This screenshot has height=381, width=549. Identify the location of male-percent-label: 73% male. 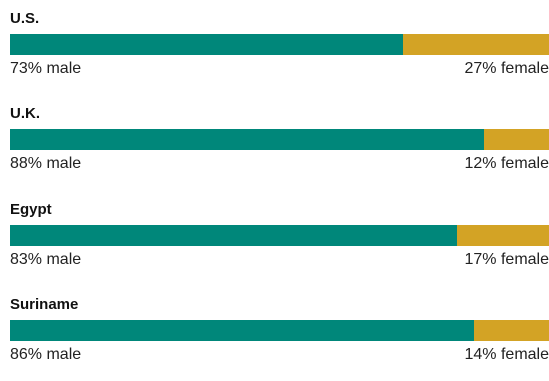
(45, 69).